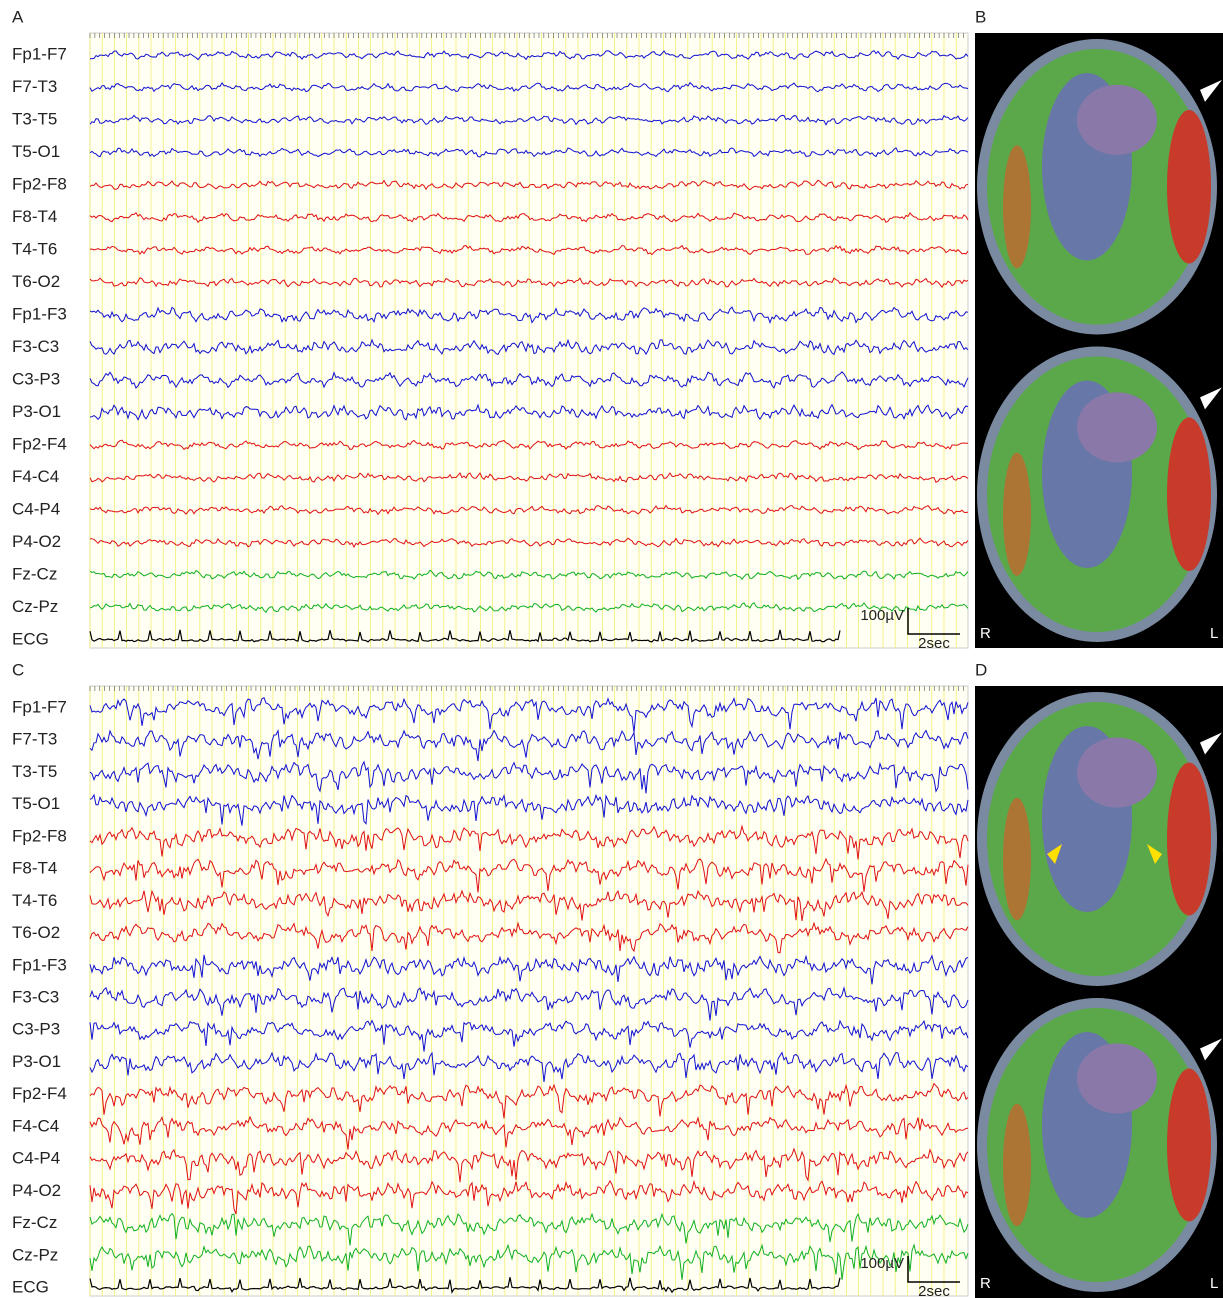 Image resolution: width=1223 pixels, height=1298 pixels. I want to click on side-label: R, so click(985, 633).